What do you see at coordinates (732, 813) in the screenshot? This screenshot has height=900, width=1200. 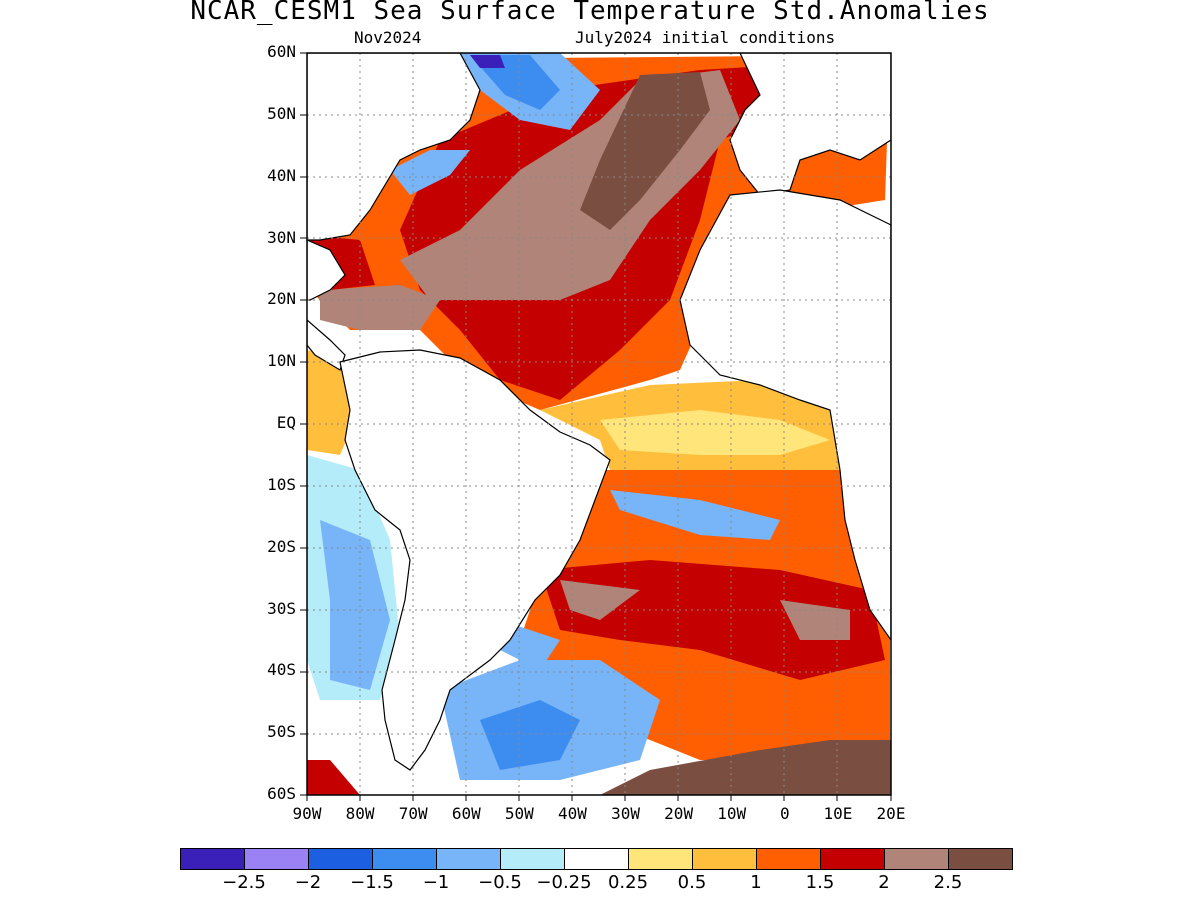 I see `lon-label: 10W` at bounding box center [732, 813].